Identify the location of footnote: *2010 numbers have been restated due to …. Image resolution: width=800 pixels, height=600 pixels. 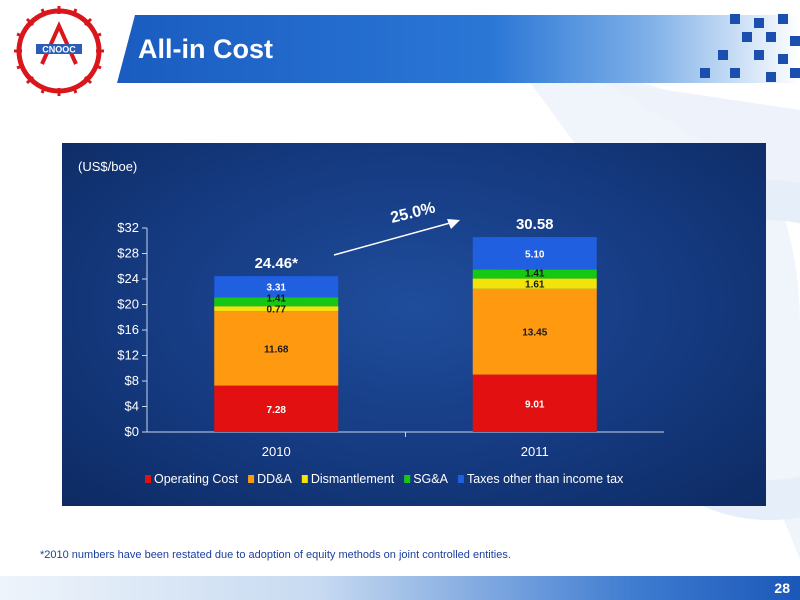
(275, 555).